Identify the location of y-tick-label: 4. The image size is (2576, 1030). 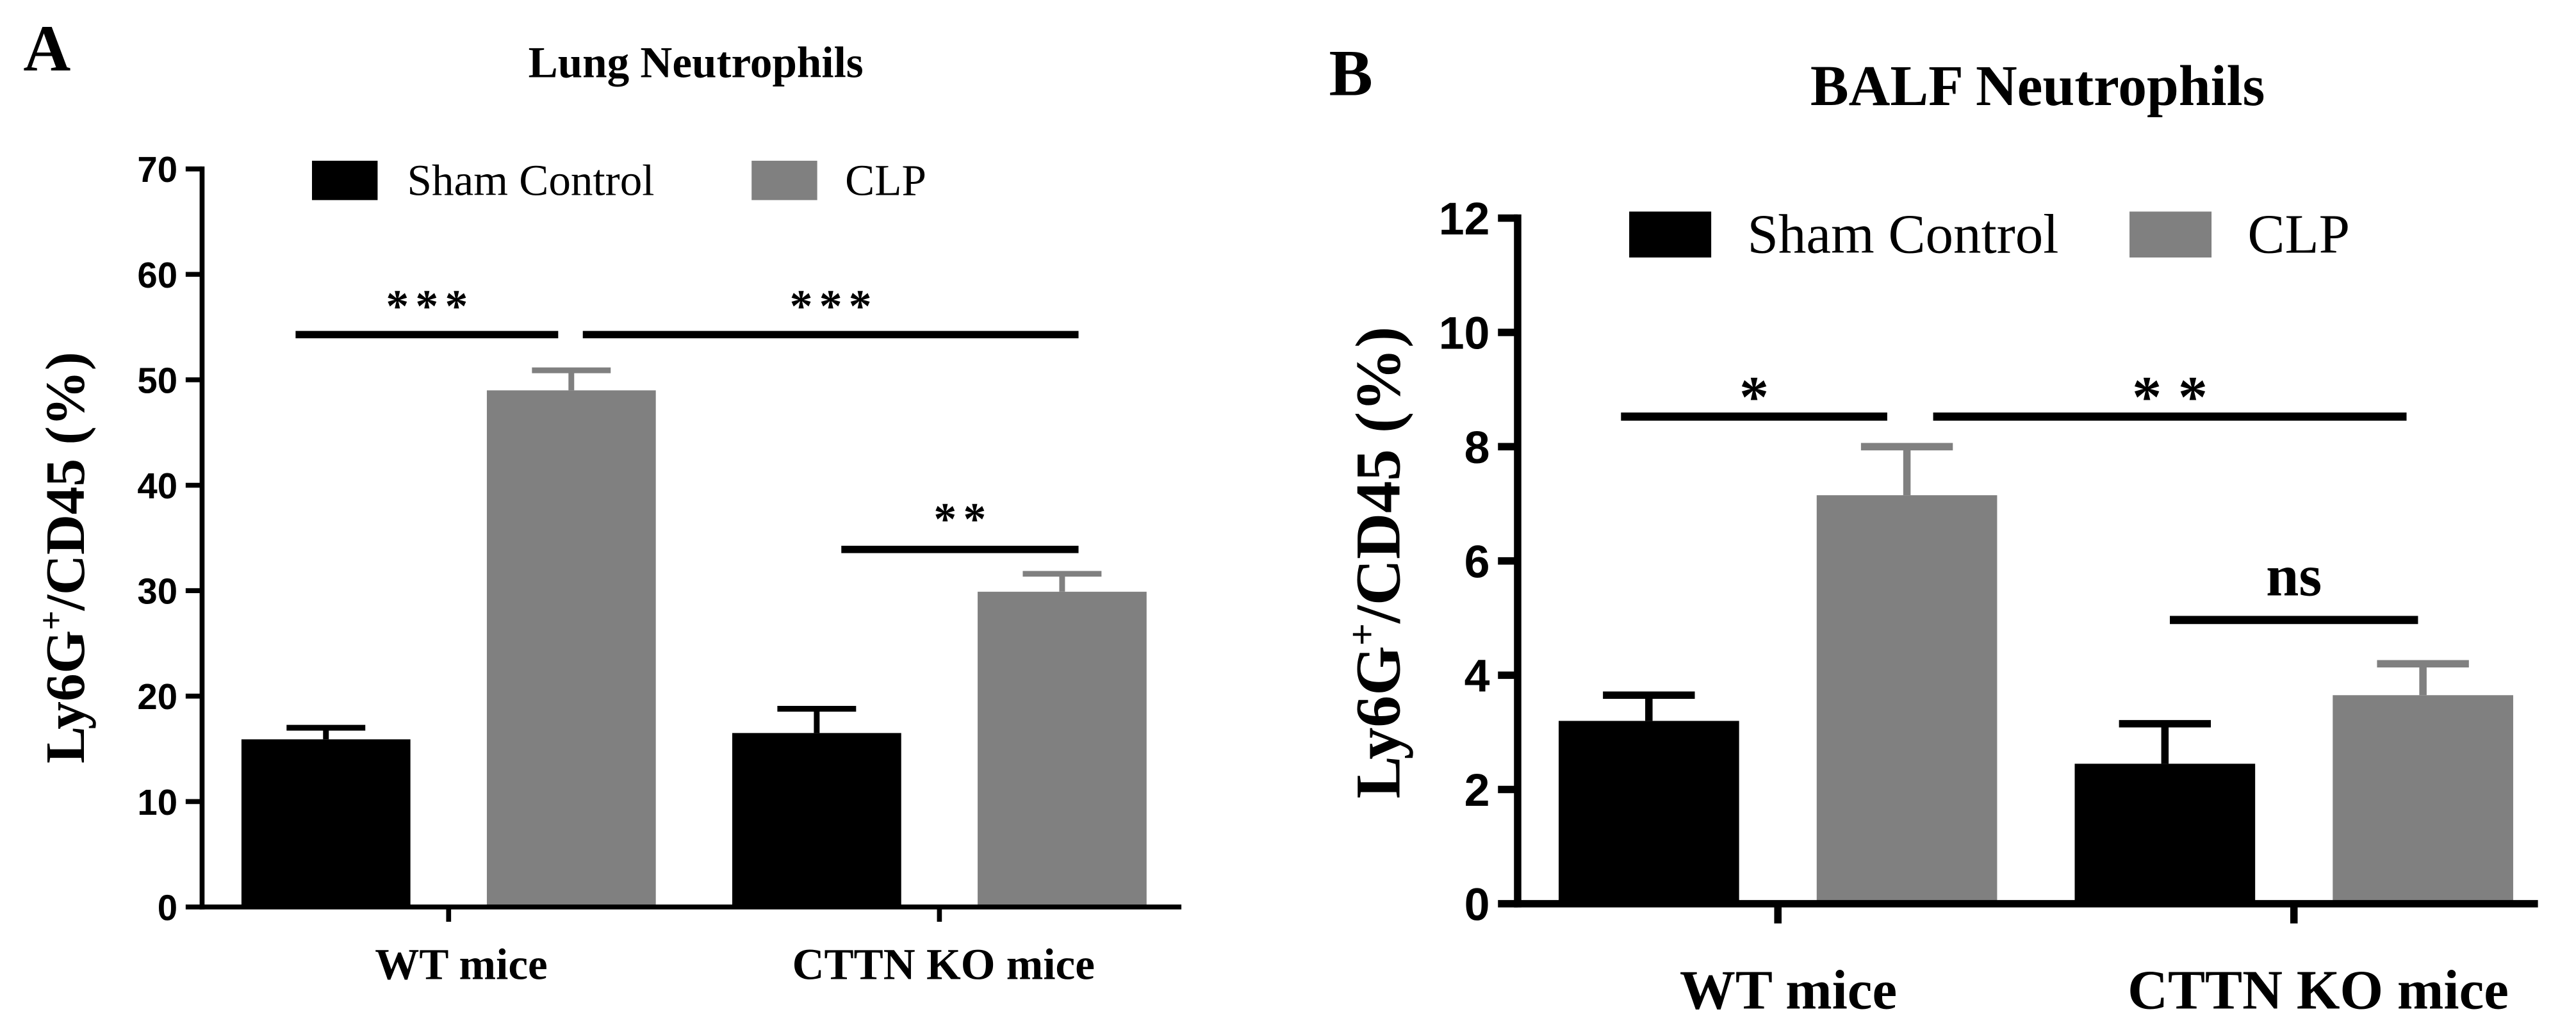
(1477, 677).